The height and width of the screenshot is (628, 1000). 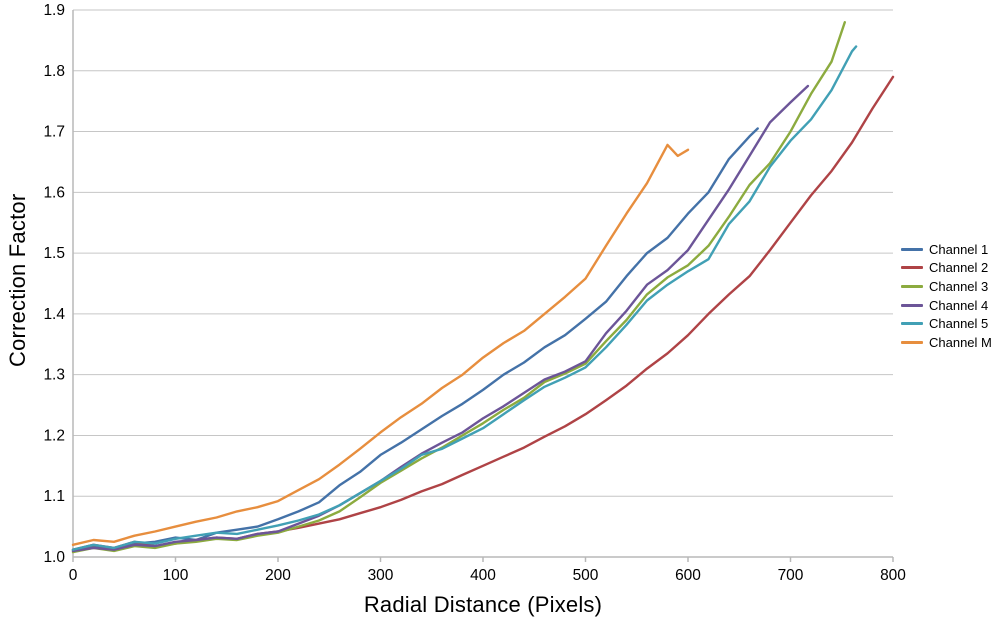 I want to click on x-tick-label-300: 300, so click(x=381, y=575).